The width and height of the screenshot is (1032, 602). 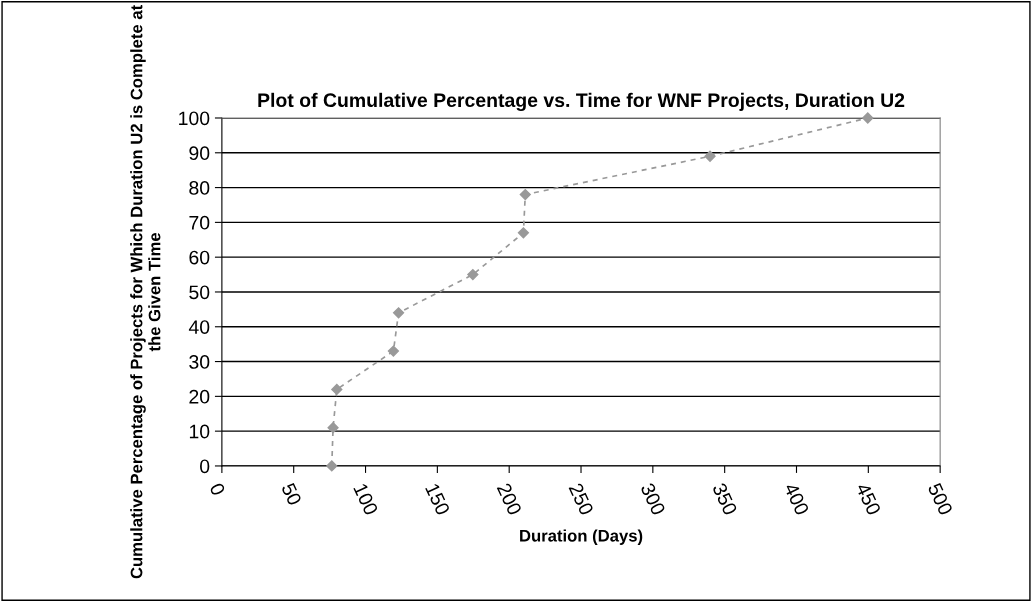 What do you see at coordinates (199, 153) in the screenshot?
I see `y-tick-label: 90` at bounding box center [199, 153].